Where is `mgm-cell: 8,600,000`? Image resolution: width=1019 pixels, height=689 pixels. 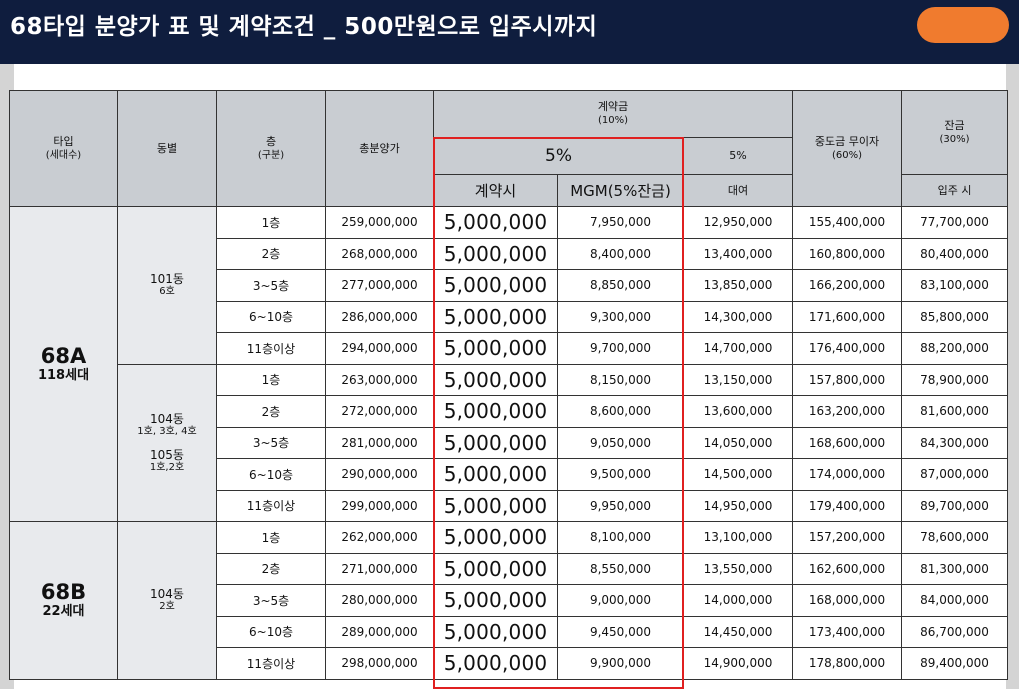 mgm-cell: 8,600,000 is located at coordinates (620, 411).